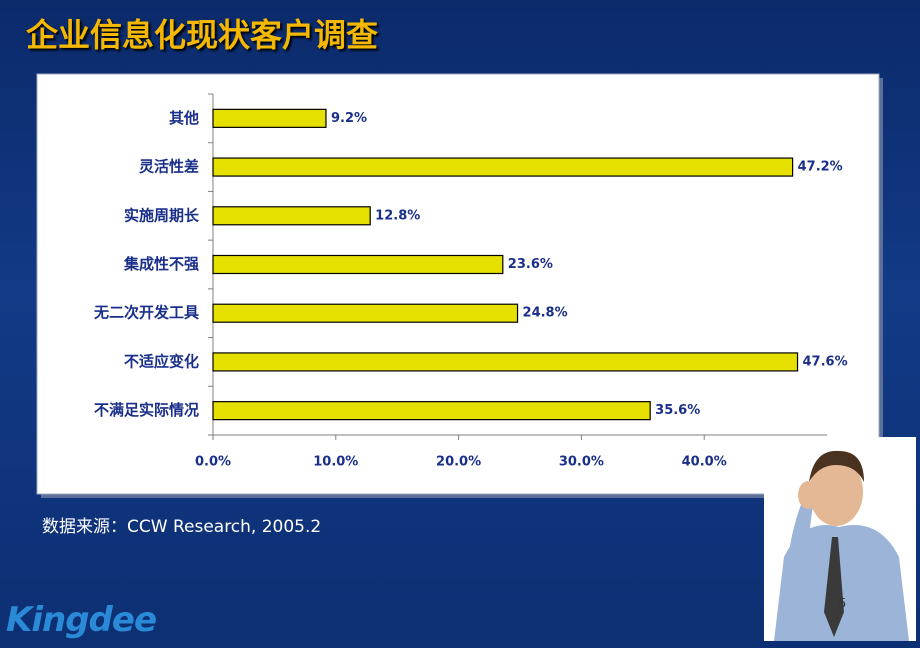  Describe the element at coordinates (182, 527) in the screenshot. I see `source-note: 数据来源：CCW Research, 2005.2` at that location.